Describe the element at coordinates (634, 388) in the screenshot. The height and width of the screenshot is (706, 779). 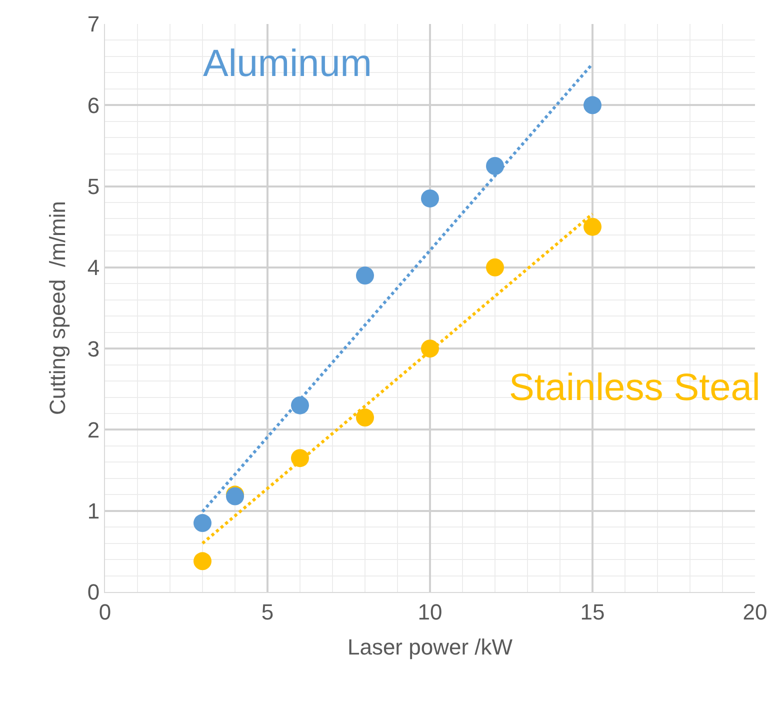
I see `series-label: Stainless Steal` at that location.